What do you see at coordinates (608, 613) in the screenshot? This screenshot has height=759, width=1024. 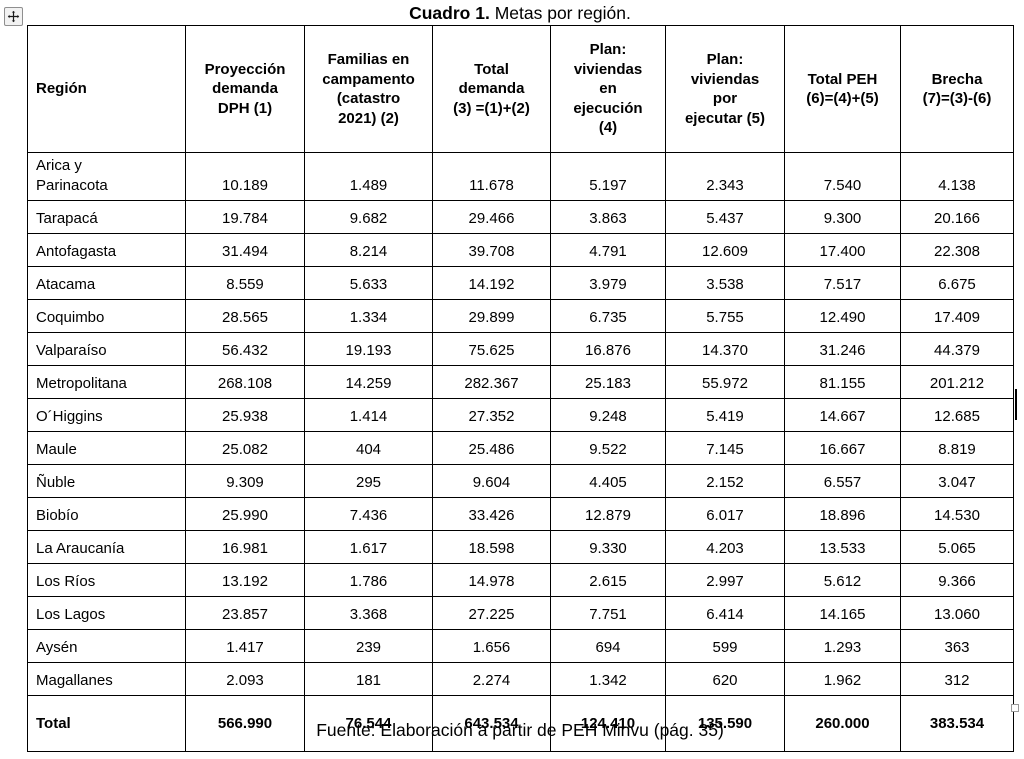 I see `value-cell: 7.751` at bounding box center [608, 613].